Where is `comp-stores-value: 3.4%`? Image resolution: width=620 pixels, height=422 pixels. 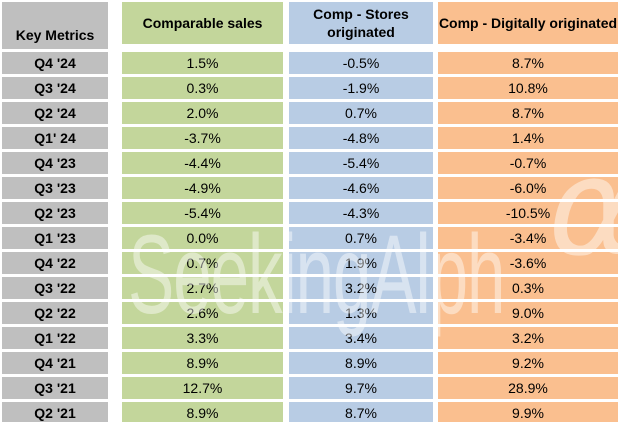
comp-stores-value: 3.4% is located at coordinates (361, 338).